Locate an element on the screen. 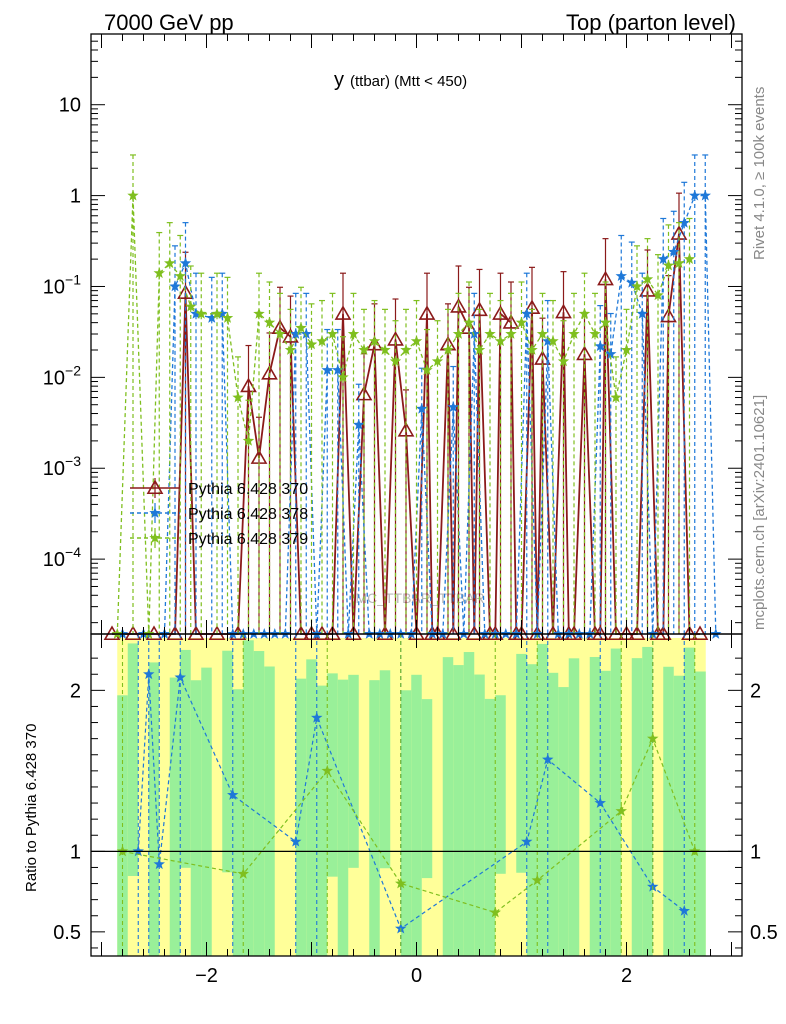 The width and height of the screenshot is (786, 1024). y-tick-label: 10⁻³ is located at coordinates (62, 466).